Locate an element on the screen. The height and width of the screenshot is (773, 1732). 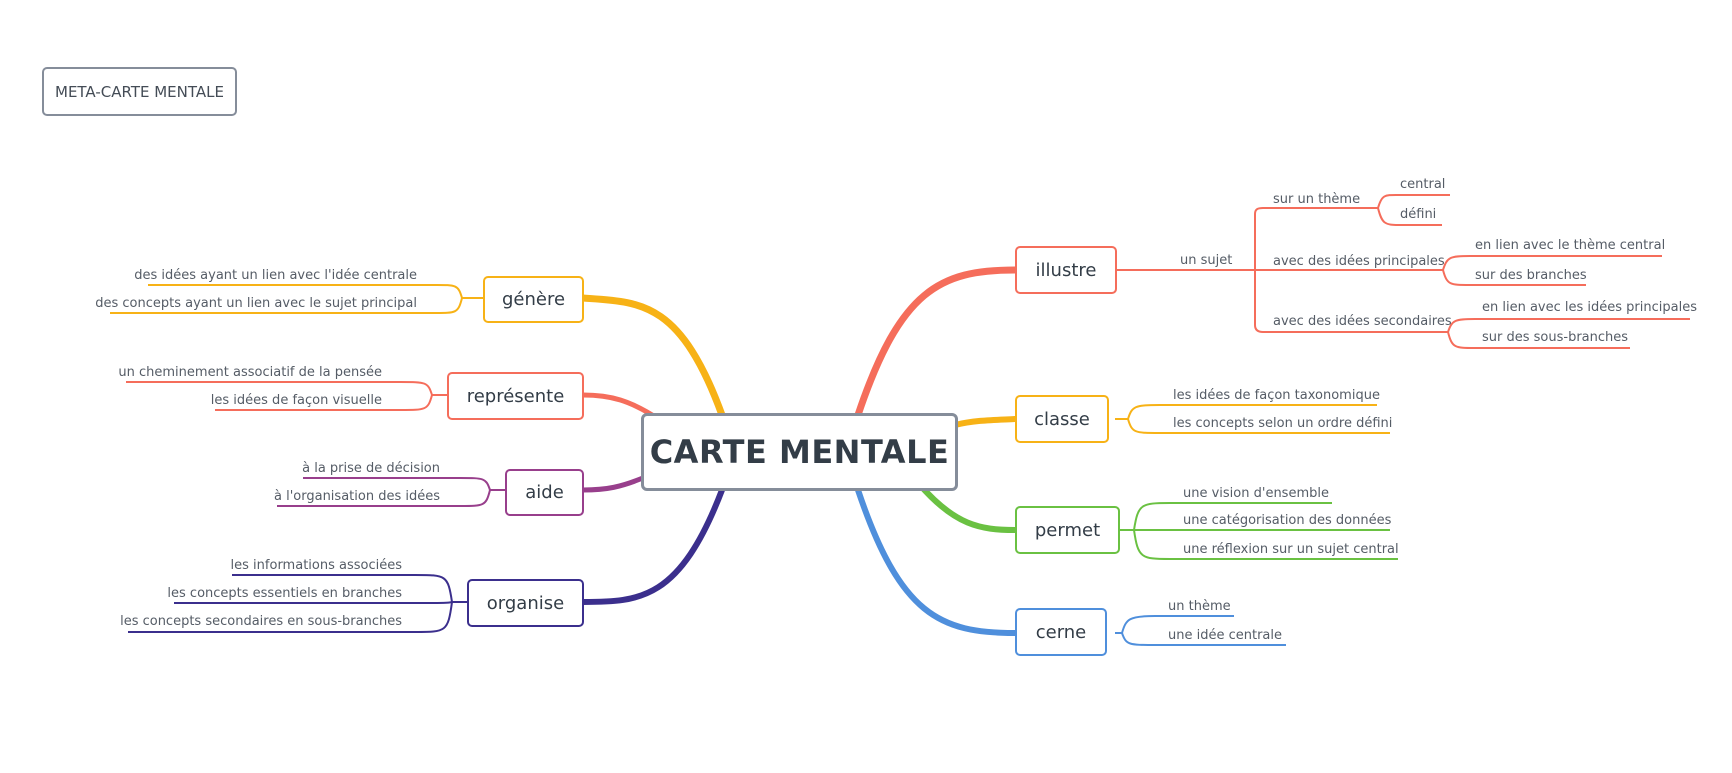
leaf-illustre-sub-1-a: central is located at coordinates (1423, 184).